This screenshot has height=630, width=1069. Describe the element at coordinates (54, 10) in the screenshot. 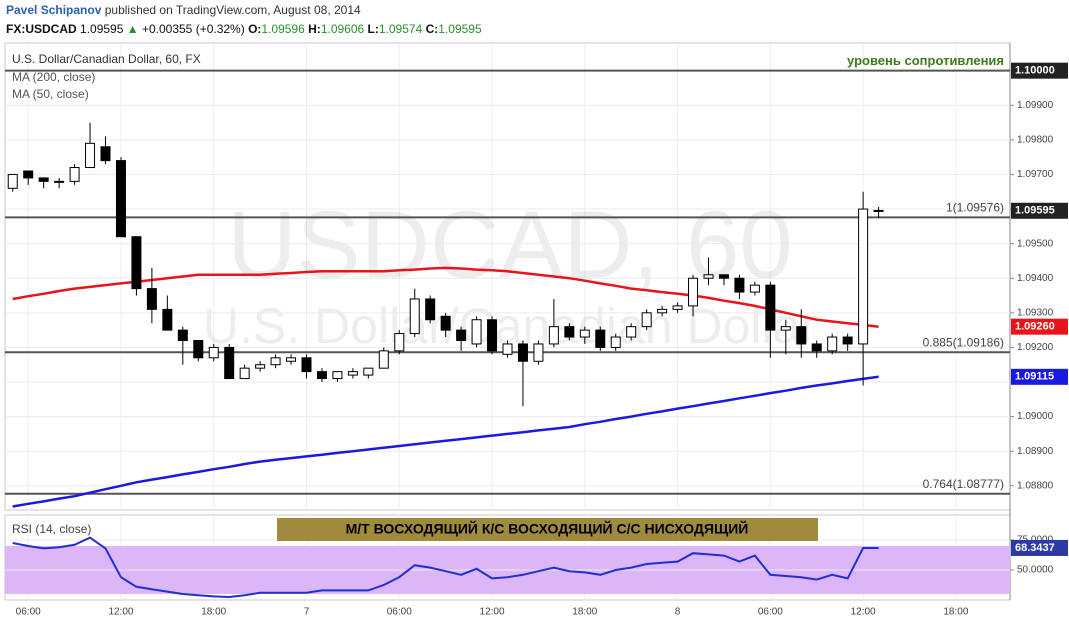

I see `author: Pavel Schipanov` at that location.